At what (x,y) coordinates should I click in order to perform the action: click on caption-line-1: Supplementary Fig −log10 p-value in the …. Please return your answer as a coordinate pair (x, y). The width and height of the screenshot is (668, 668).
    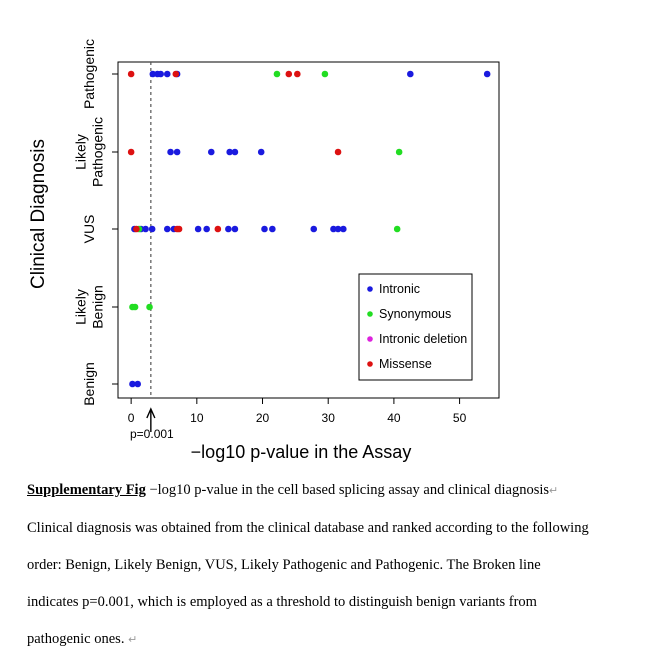
    Looking at the image, I should click on (293, 490).